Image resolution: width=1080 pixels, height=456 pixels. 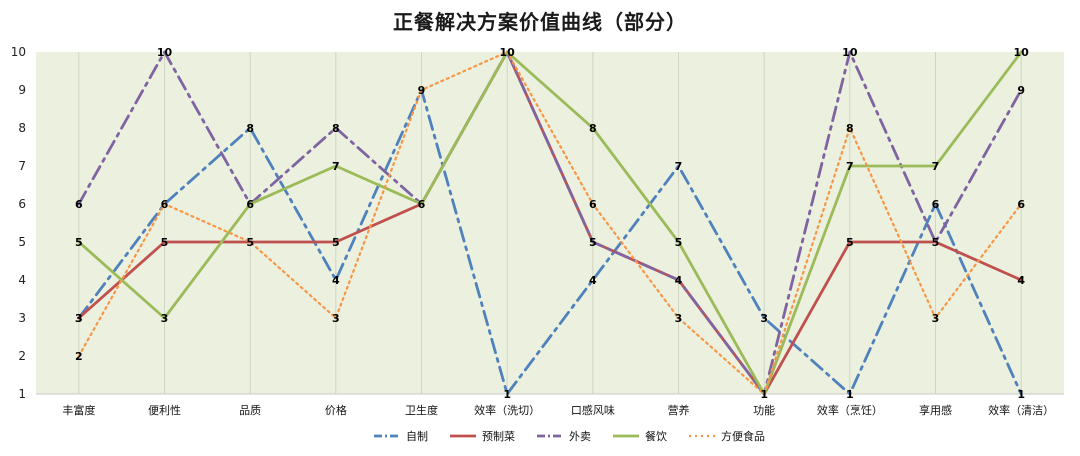 I want to click on x-tick-label: 营养, so click(x=679, y=410).